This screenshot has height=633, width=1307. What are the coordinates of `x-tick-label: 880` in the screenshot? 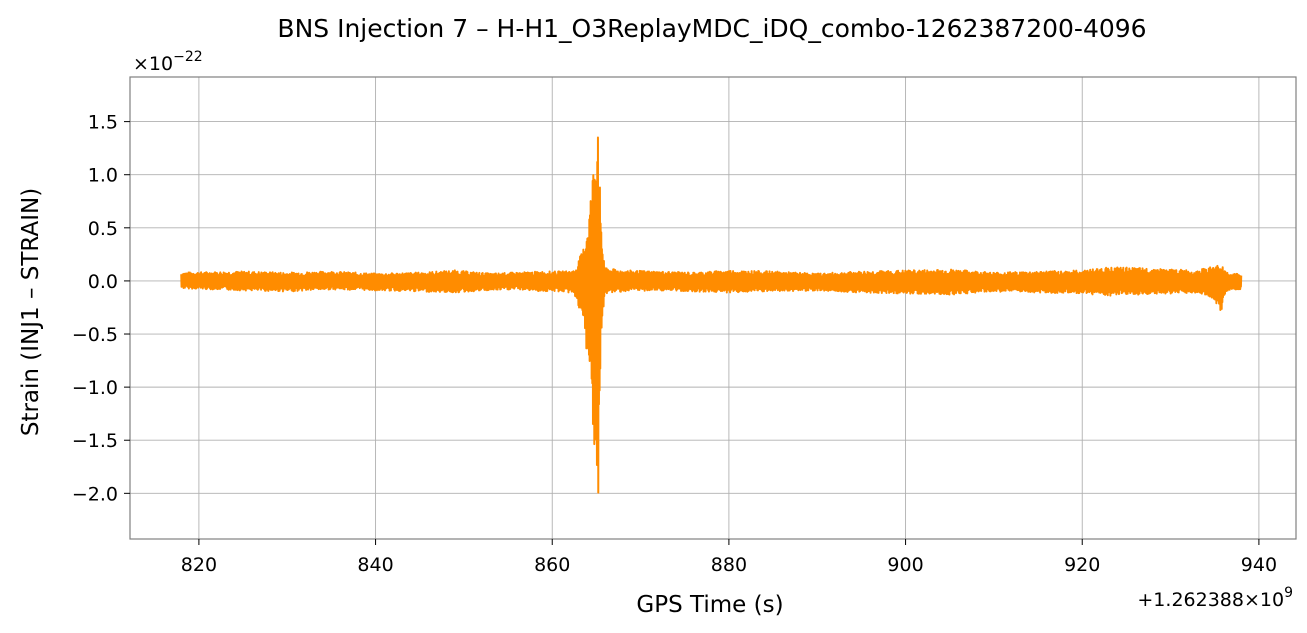 It's located at (729, 565).